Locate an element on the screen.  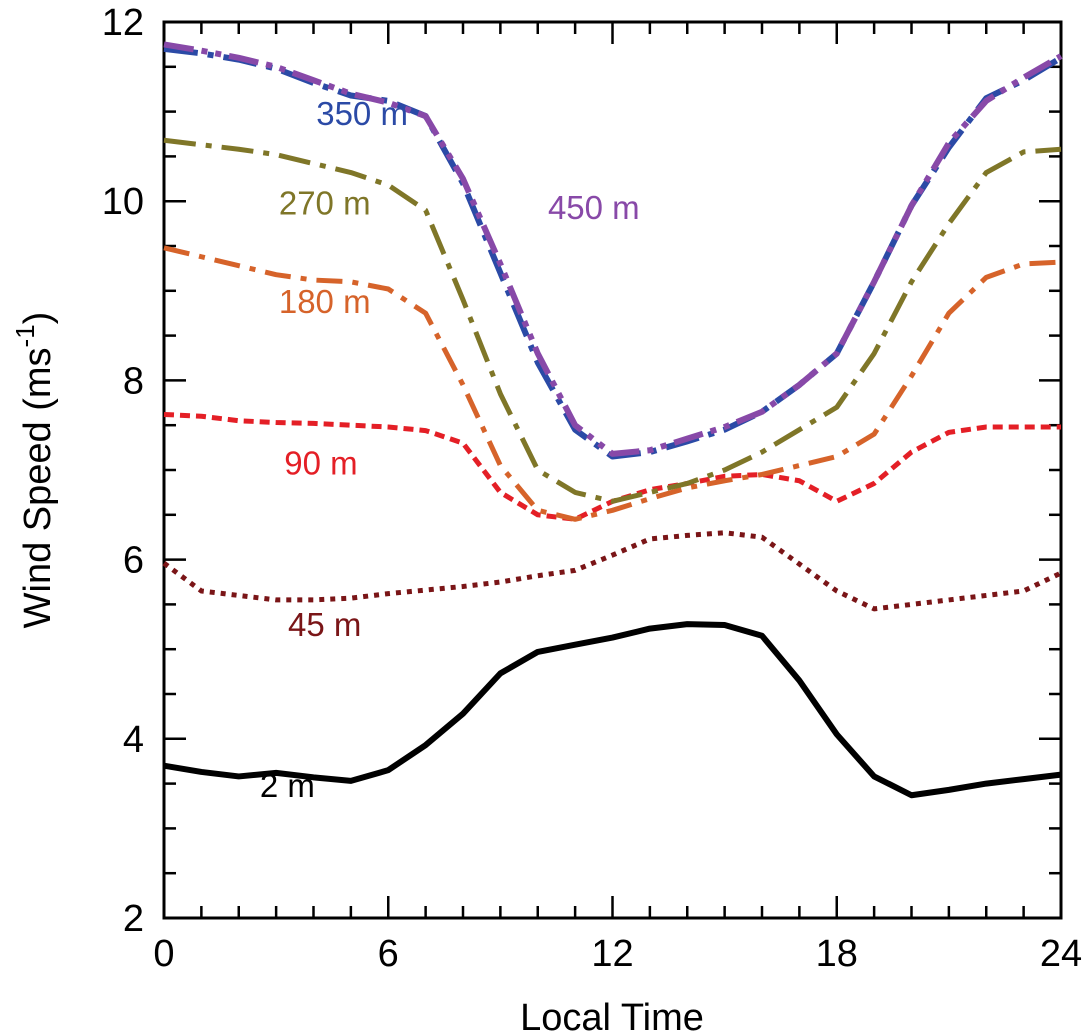
series-label-450-m: 450 m is located at coordinates (594, 207).